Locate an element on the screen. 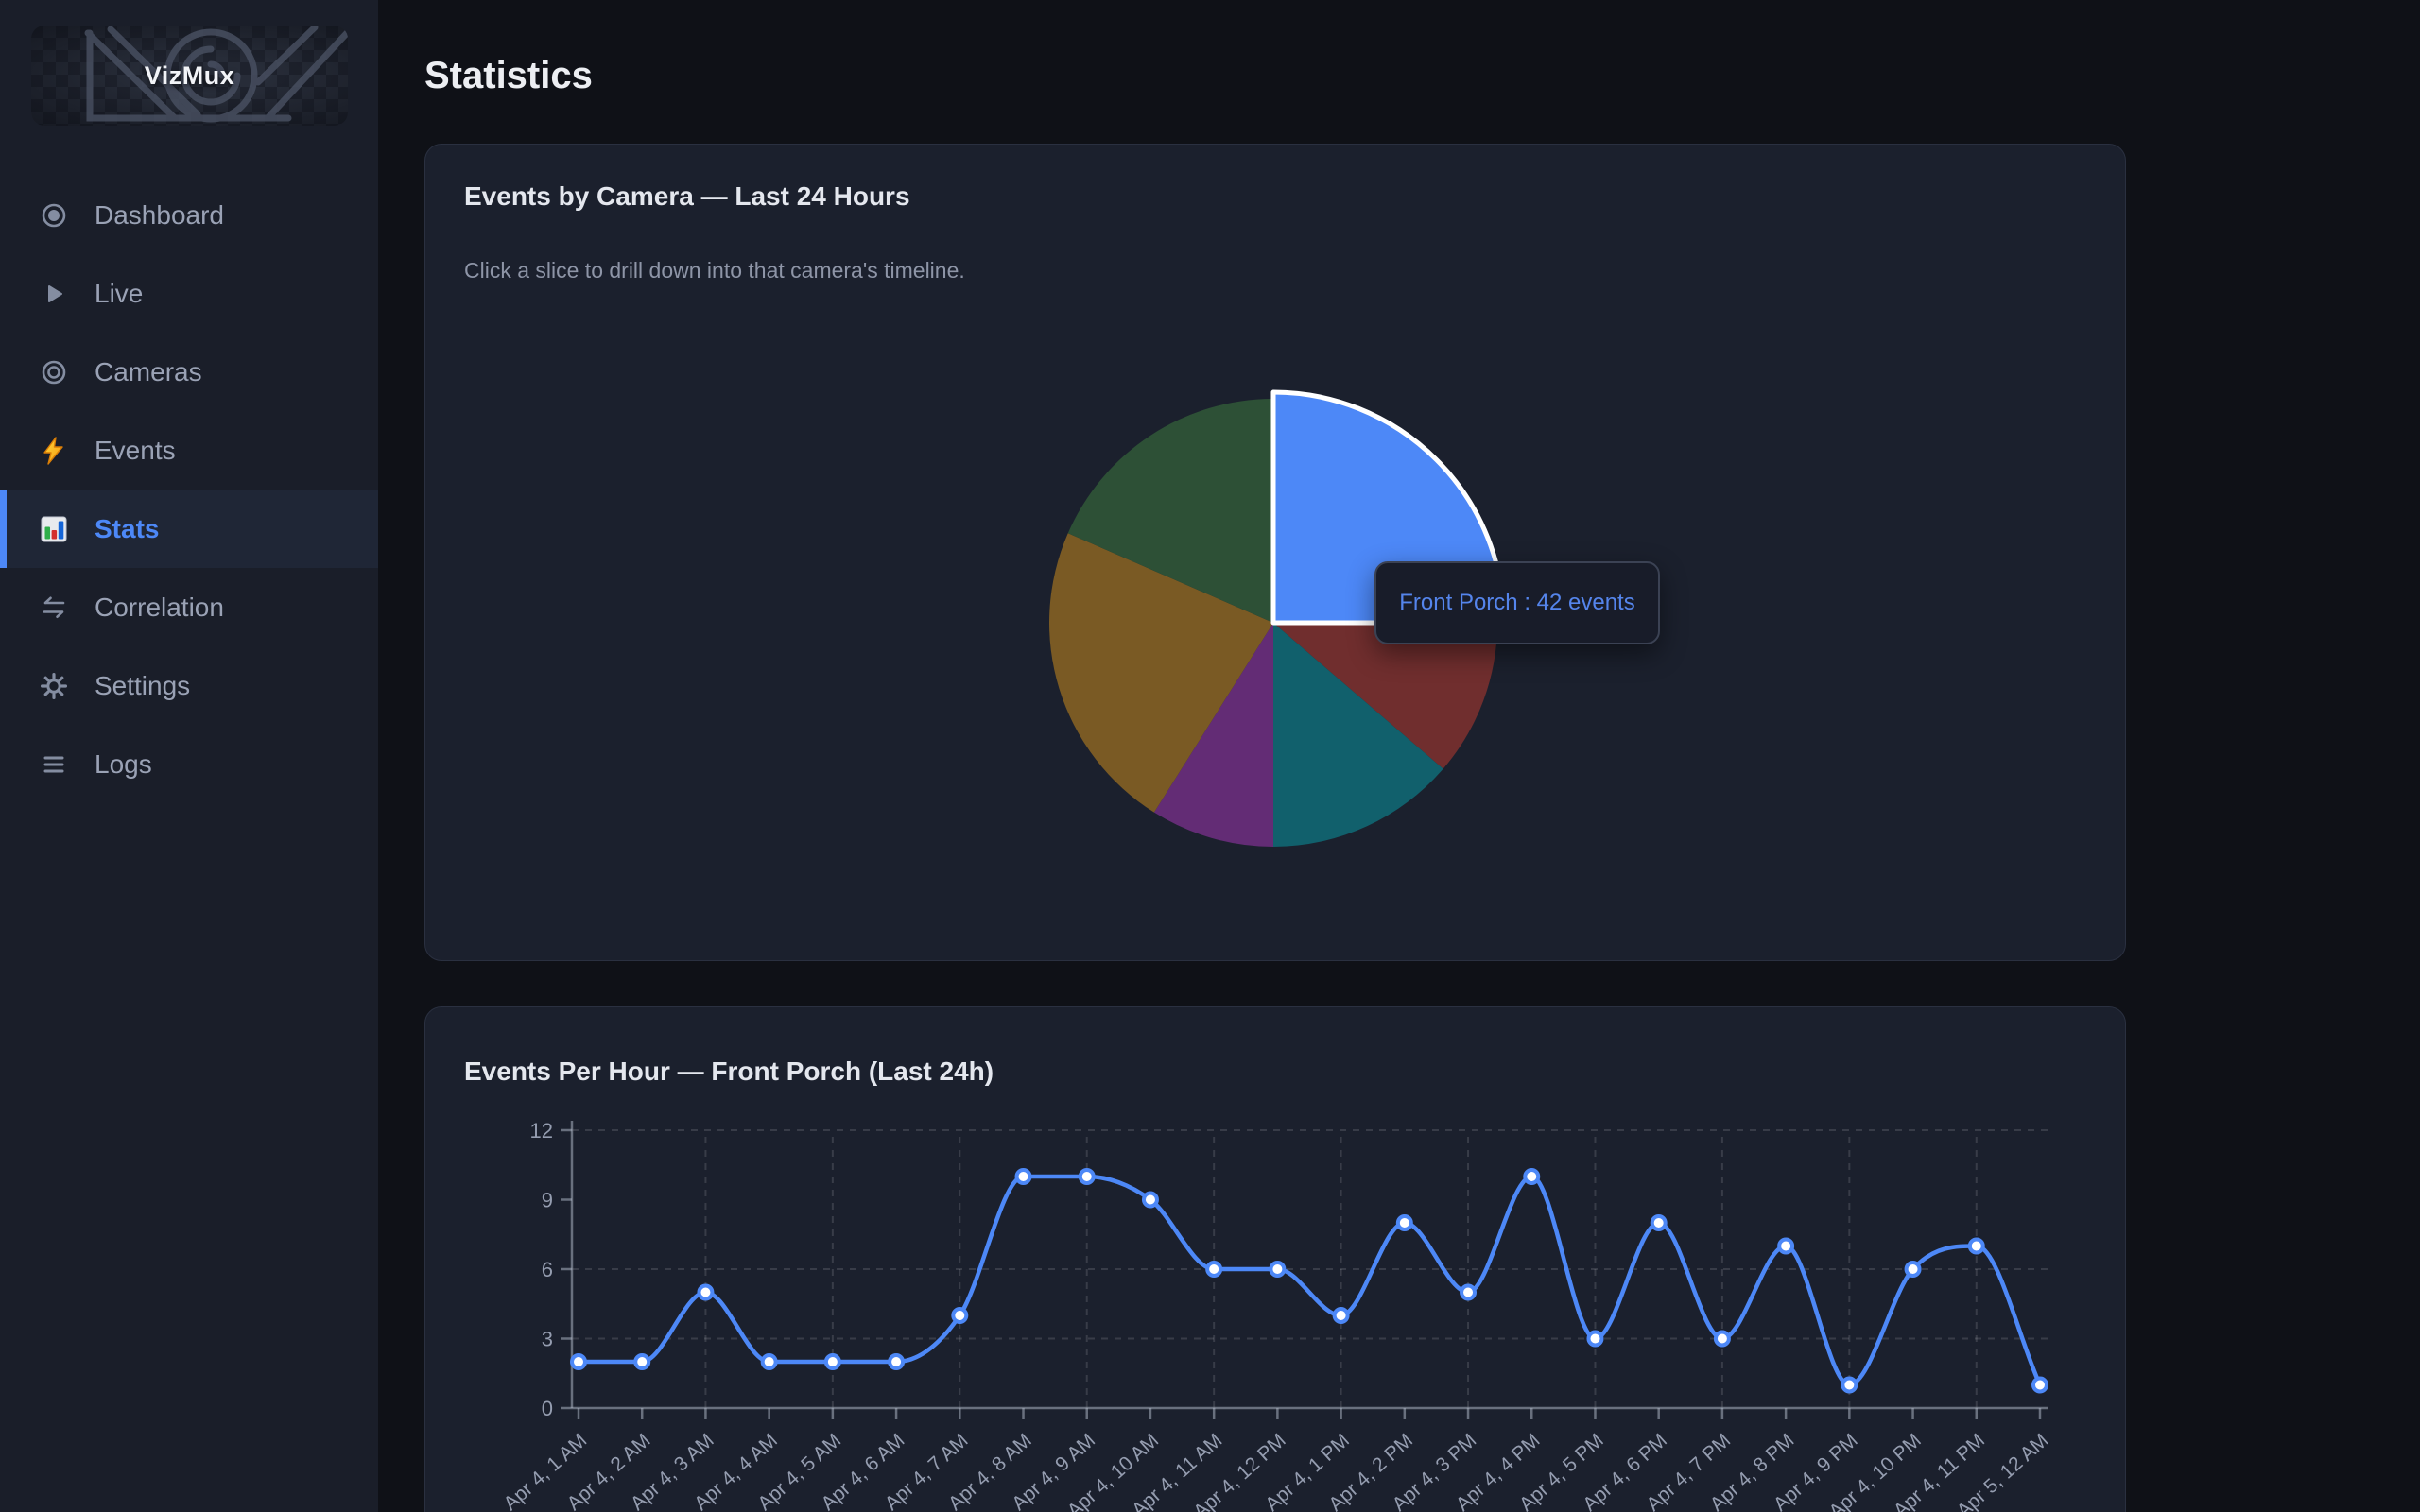 The height and width of the screenshot is (1512, 2420). sidebar-item-label: Cameras is located at coordinates (148, 371).